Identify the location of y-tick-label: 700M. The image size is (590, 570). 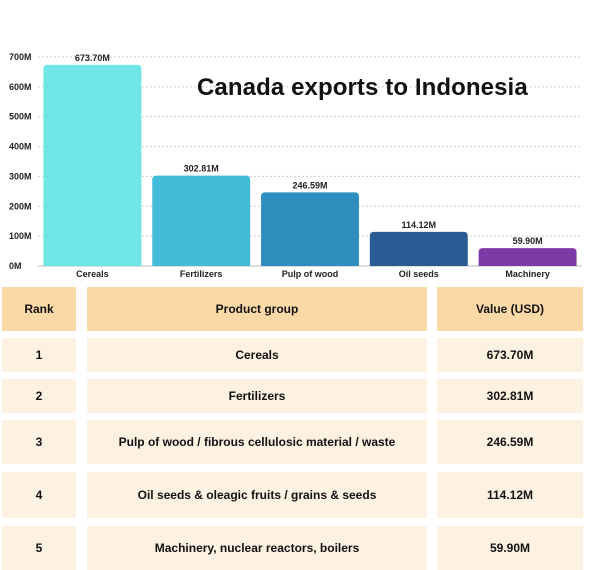
(20, 57).